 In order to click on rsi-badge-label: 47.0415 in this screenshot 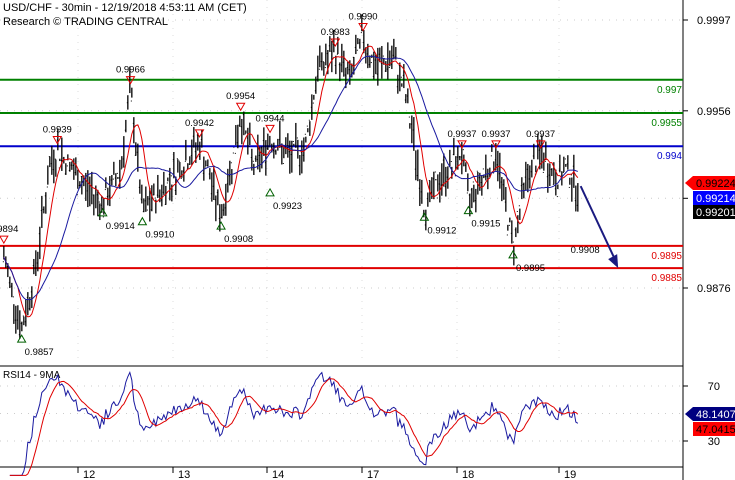, I will do `click(715, 430)`.